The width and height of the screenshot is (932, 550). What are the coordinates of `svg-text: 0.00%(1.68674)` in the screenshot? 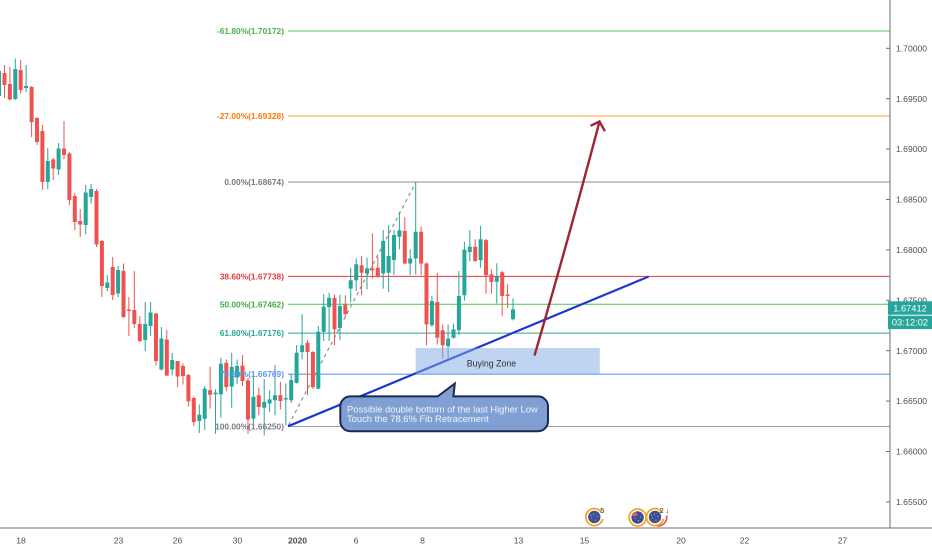 It's located at (254, 182).